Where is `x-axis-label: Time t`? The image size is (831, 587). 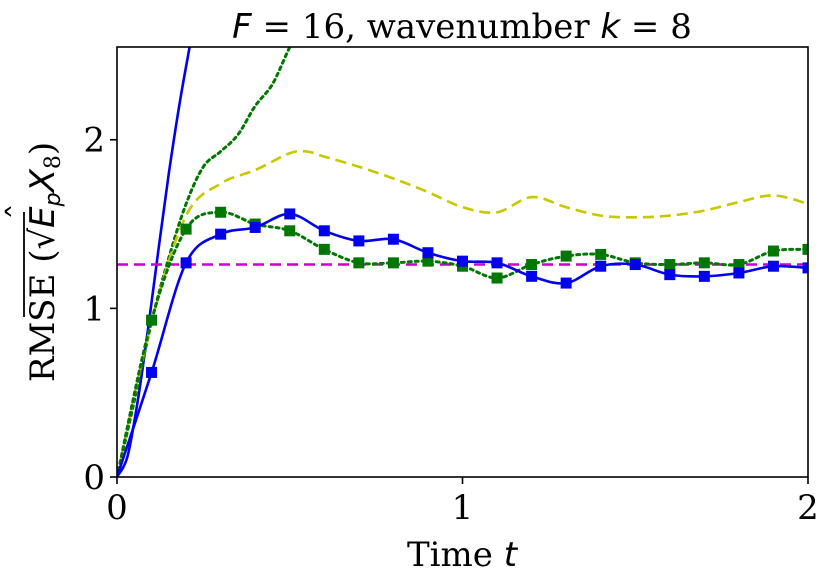 x-axis-label: Time t is located at coordinates (463, 555).